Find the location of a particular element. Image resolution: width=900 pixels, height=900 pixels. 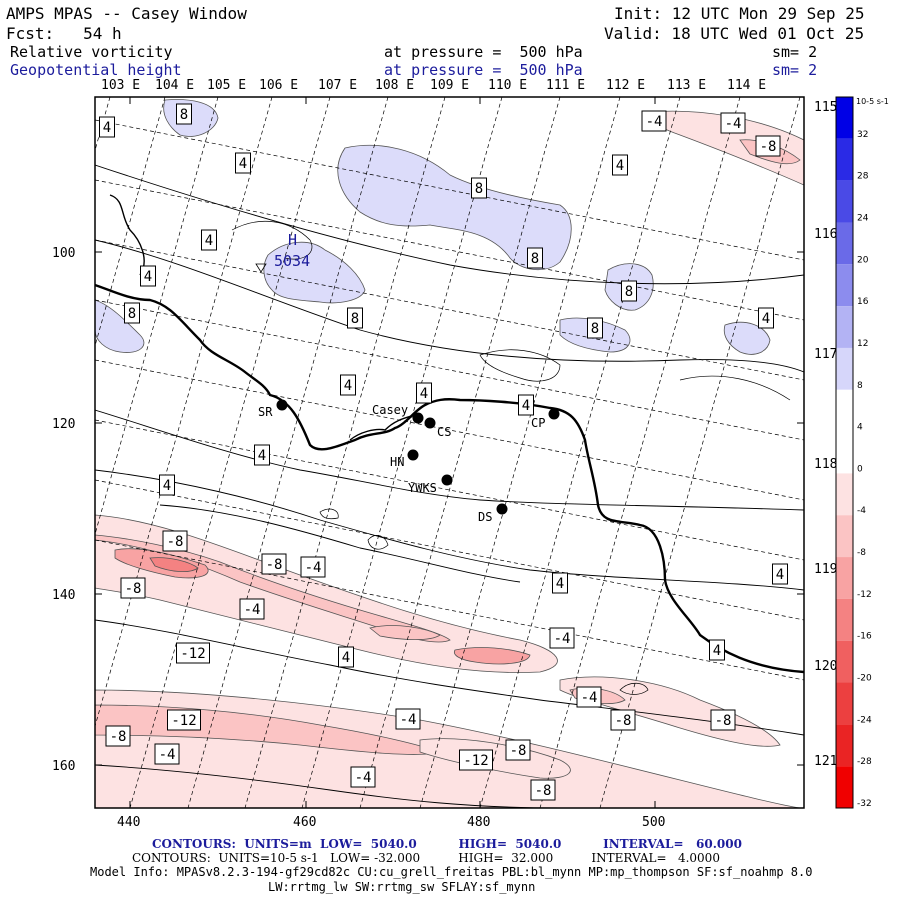

triangle-marker-icon is located at coordinates (261, 268).